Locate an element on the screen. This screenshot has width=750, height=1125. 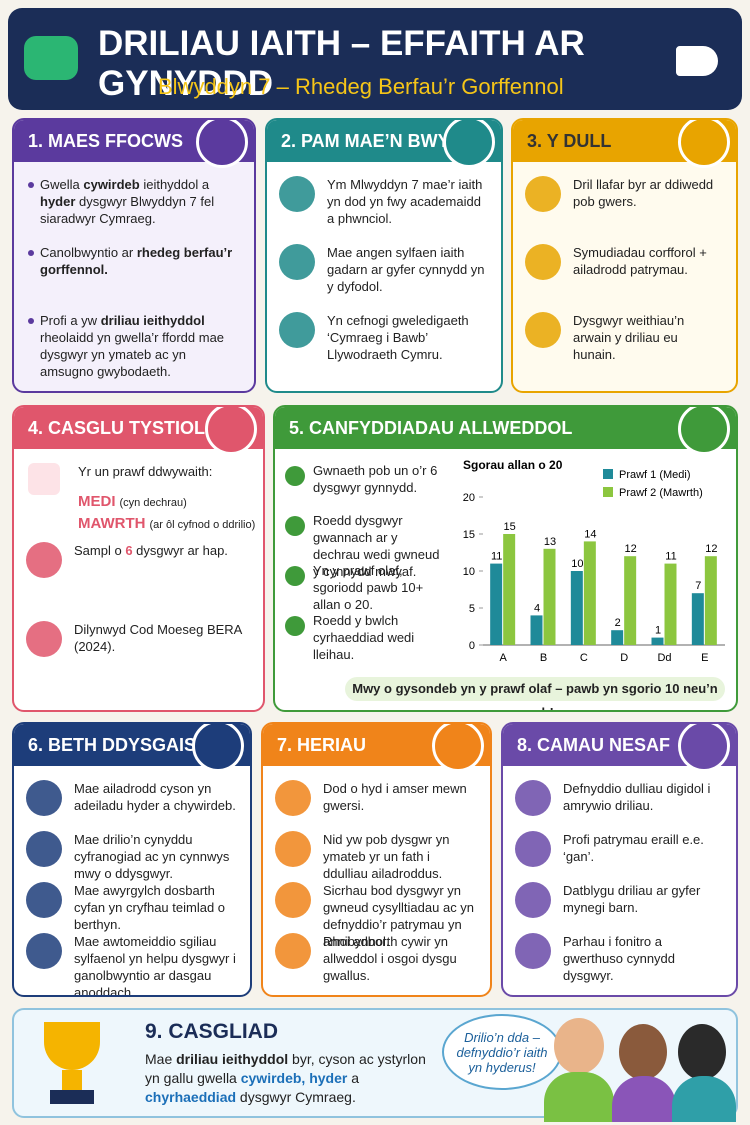
x-tick-label: A is located at coordinates (503, 658).